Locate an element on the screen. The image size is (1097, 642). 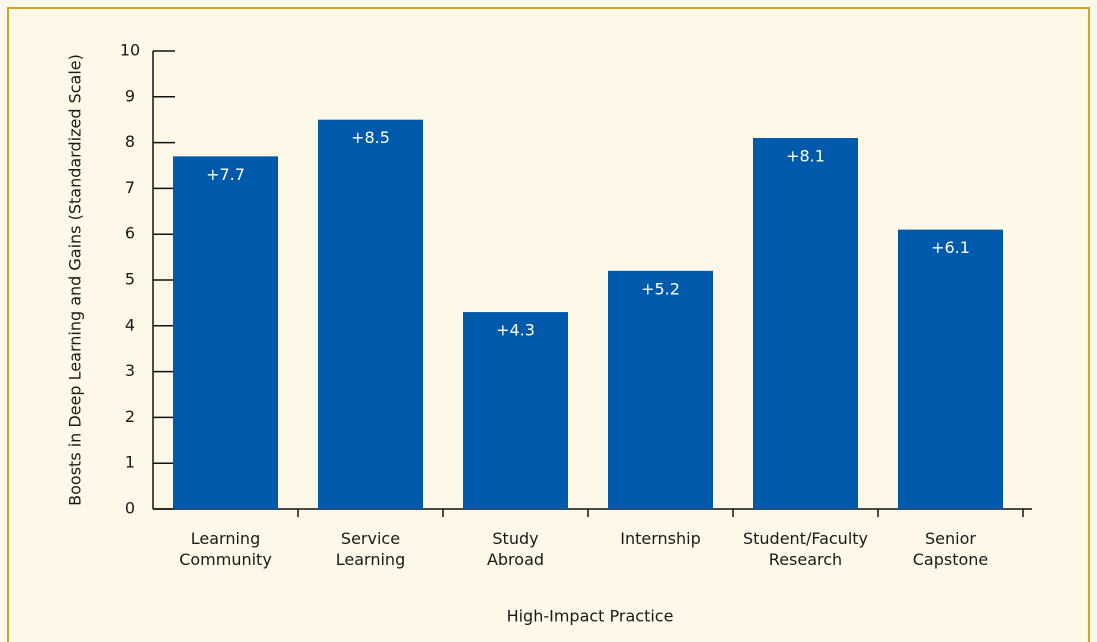
y-tick-label: 9 is located at coordinates (130, 95).